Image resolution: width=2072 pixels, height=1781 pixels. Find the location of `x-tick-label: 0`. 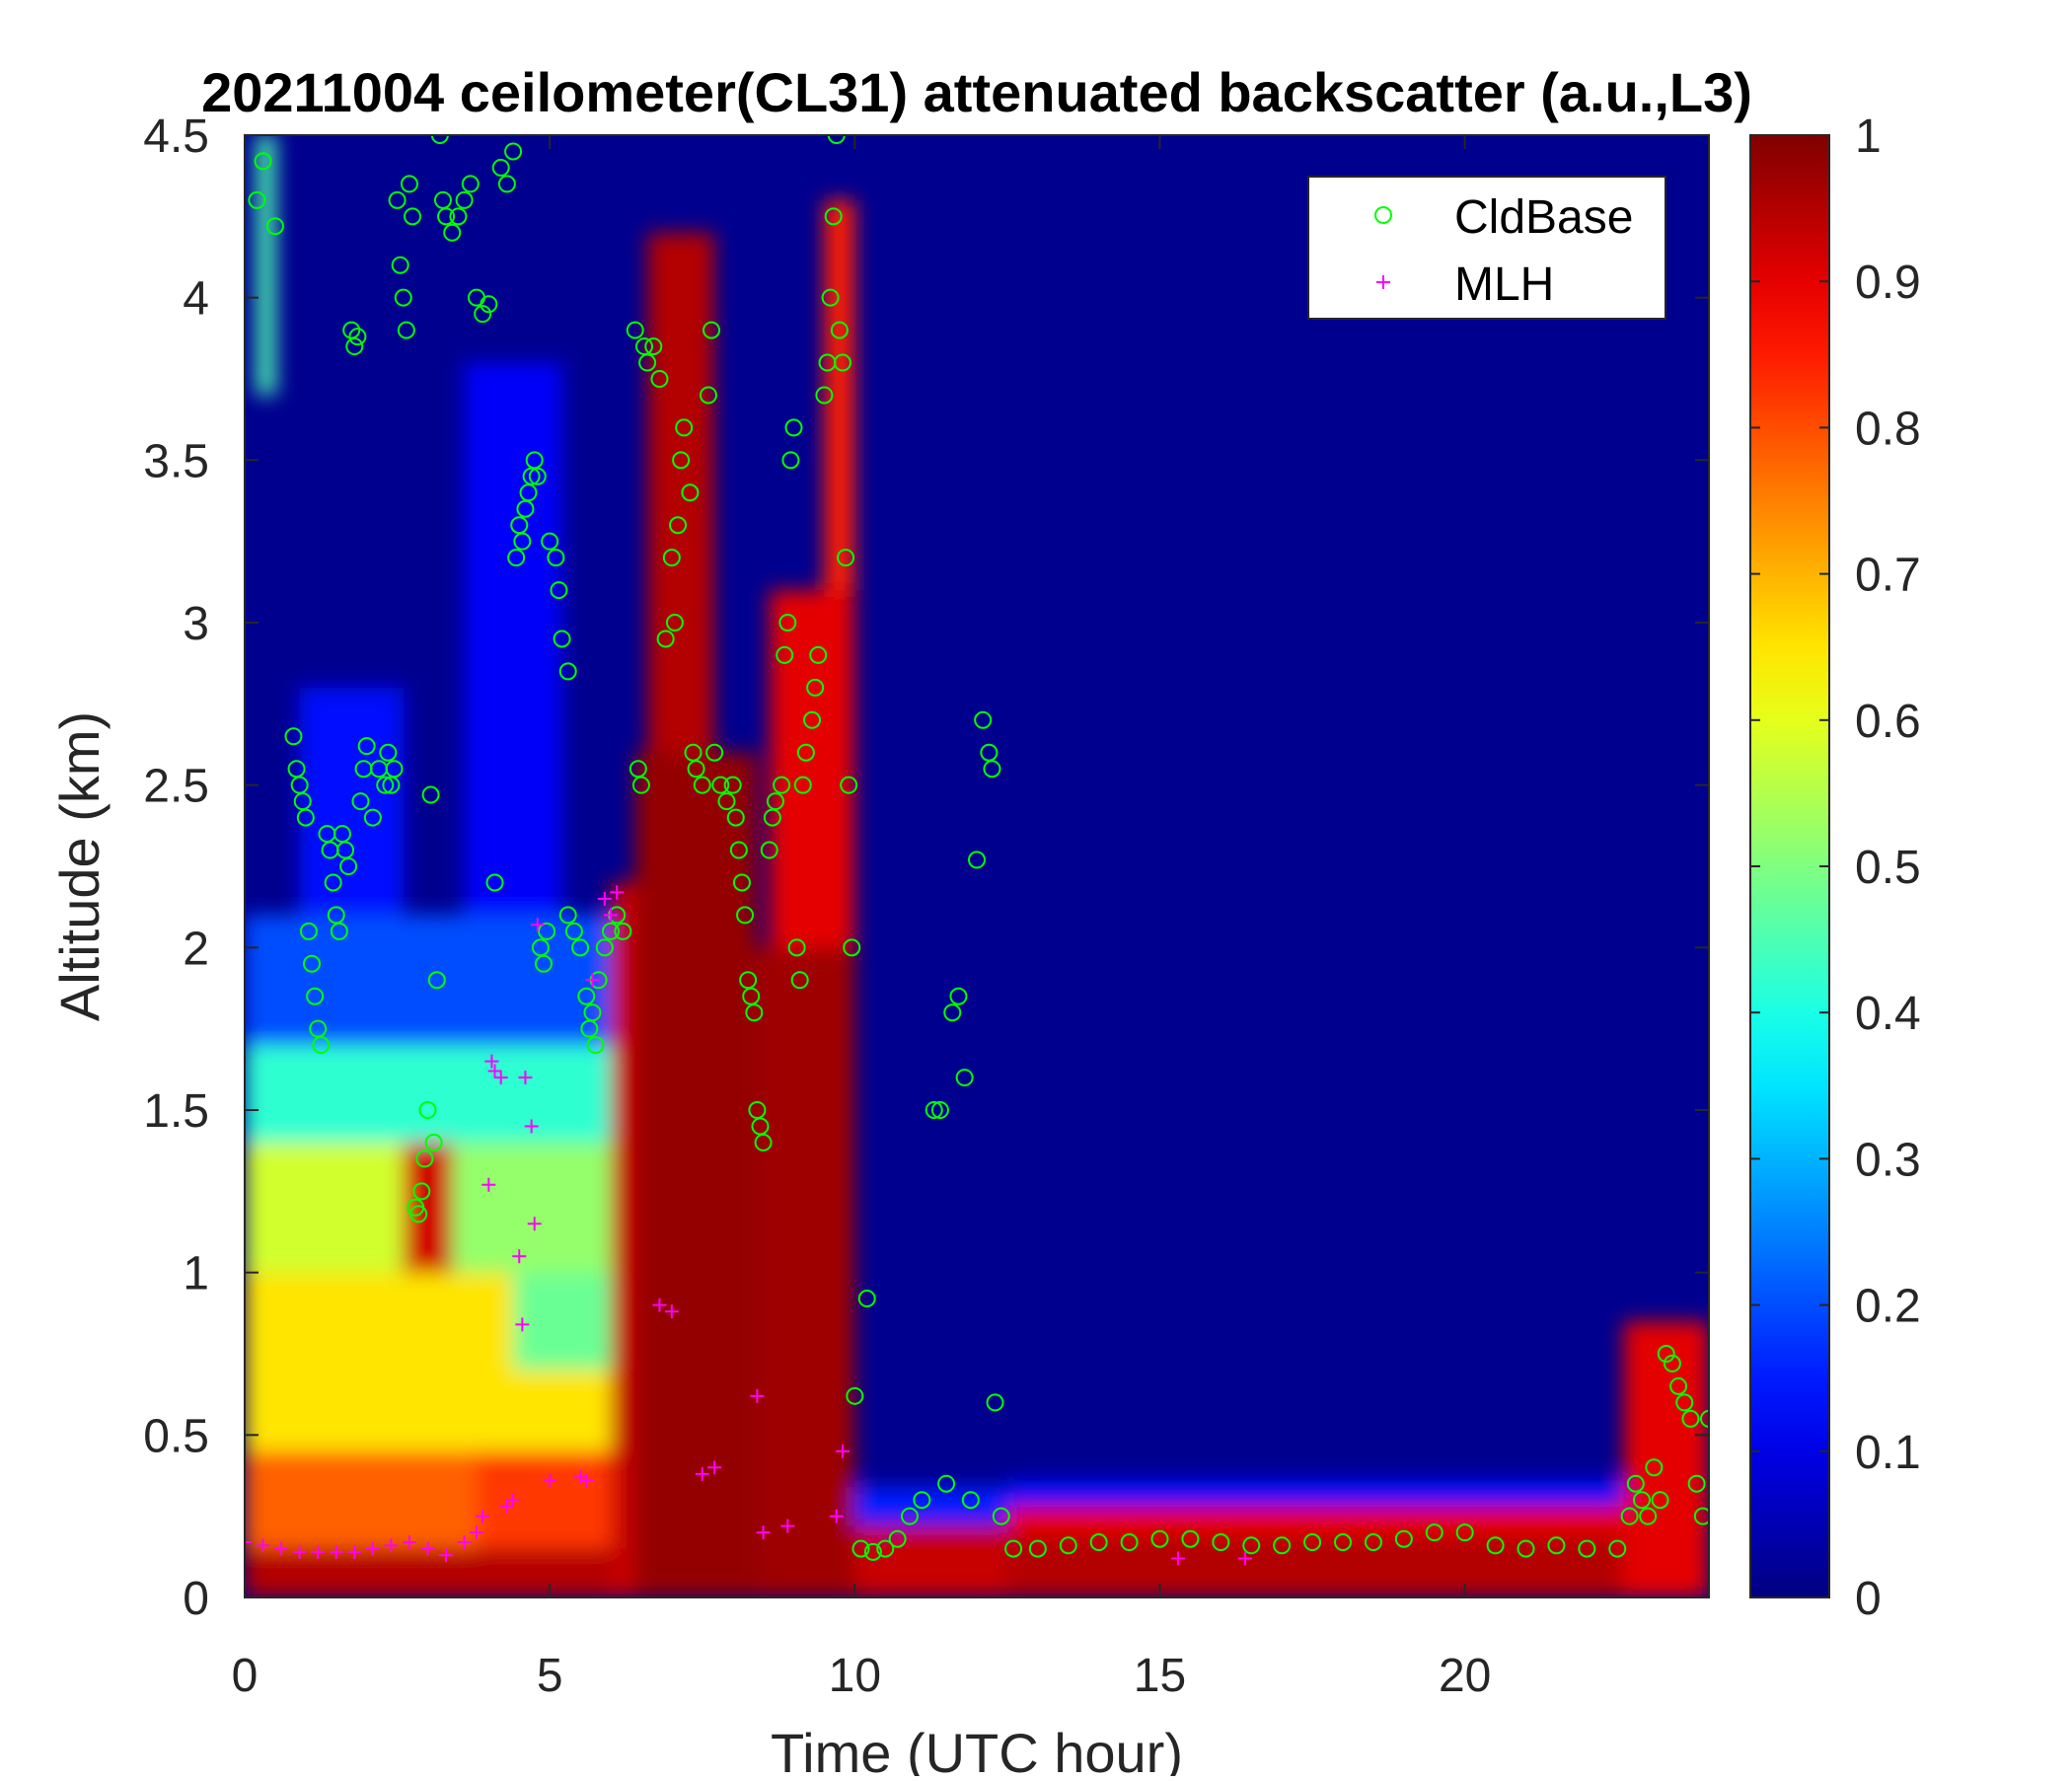

x-tick-label: 0 is located at coordinates (246, 1676).